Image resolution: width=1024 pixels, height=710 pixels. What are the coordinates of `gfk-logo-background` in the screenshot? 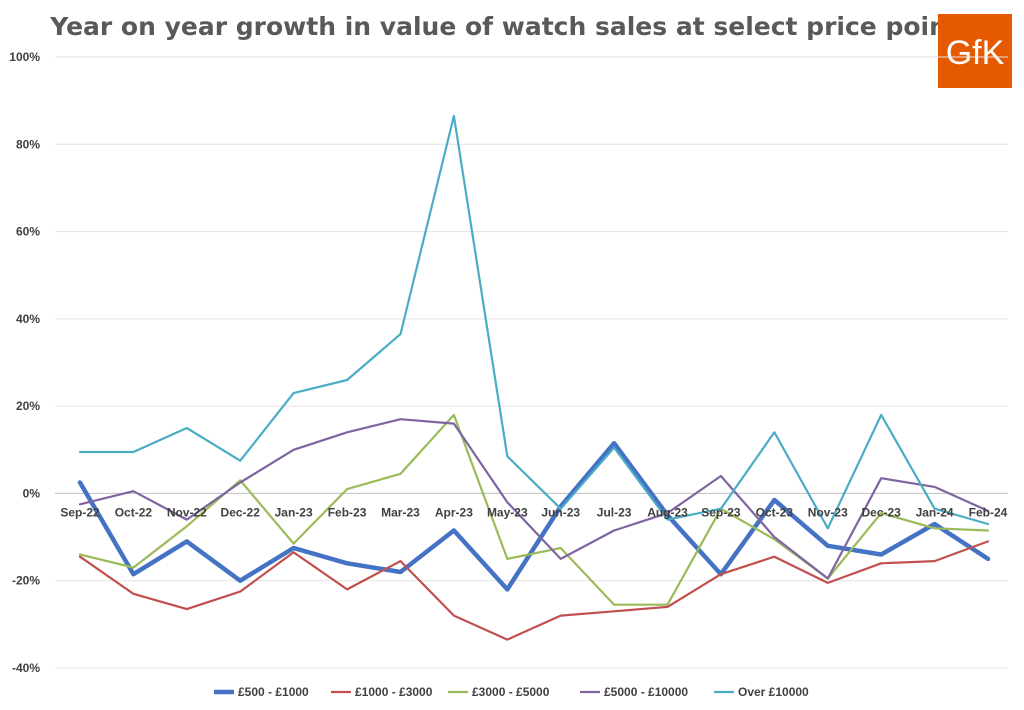 It's located at (975, 51).